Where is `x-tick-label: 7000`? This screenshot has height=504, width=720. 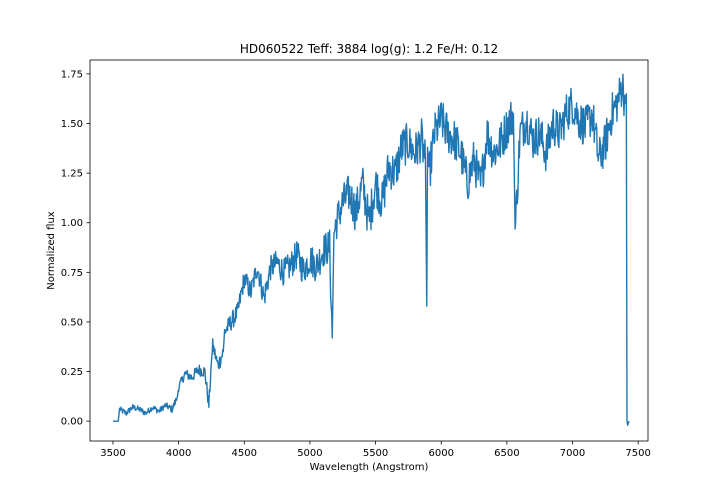 x-tick-label: 7000 is located at coordinates (572, 453).